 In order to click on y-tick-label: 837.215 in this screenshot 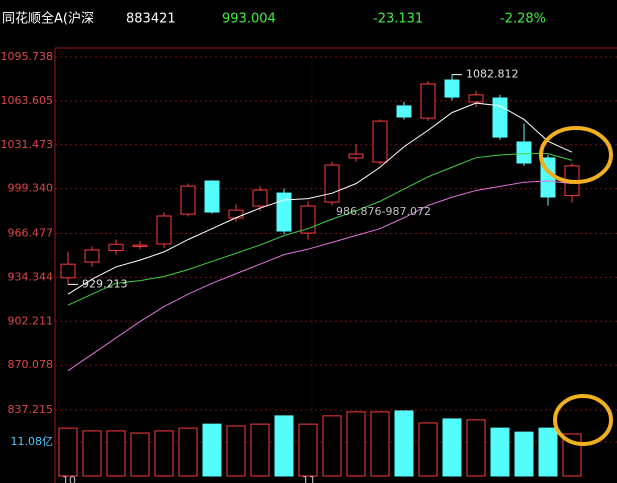, I will do `click(31, 409)`.